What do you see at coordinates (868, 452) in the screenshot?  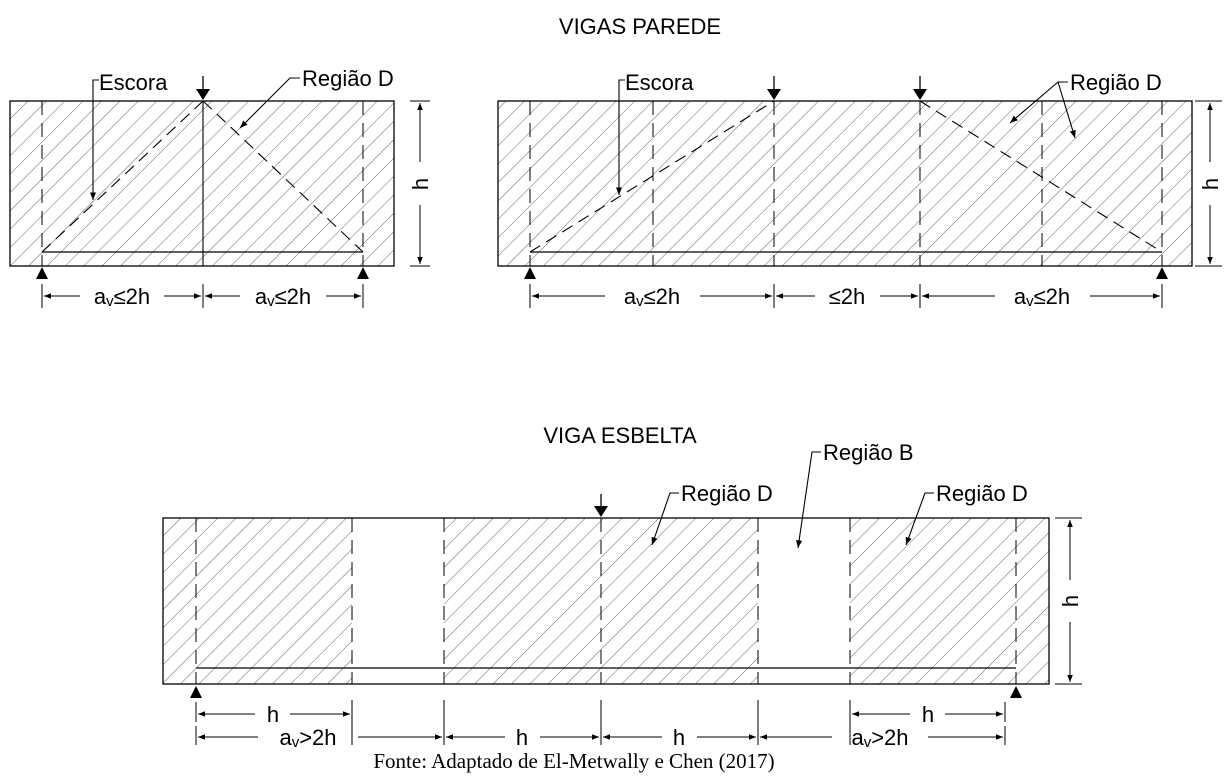 I see `label-region-b: Região B` at bounding box center [868, 452].